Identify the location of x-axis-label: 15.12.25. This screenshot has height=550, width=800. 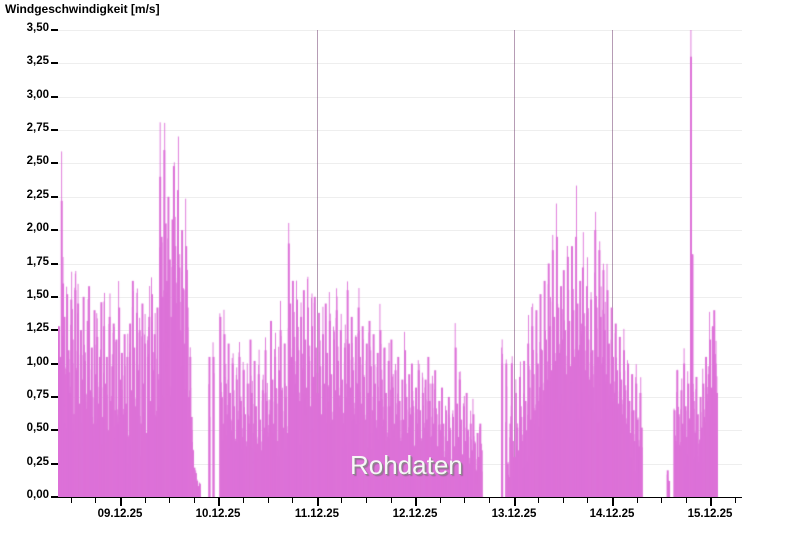
(710, 514).